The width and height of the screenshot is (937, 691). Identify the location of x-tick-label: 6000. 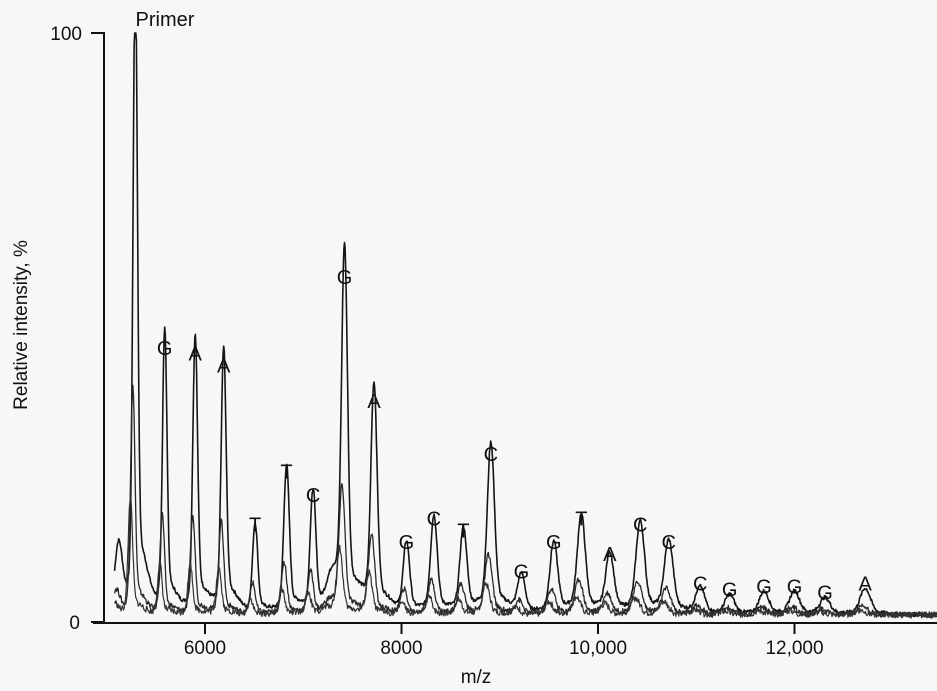
(205, 648).